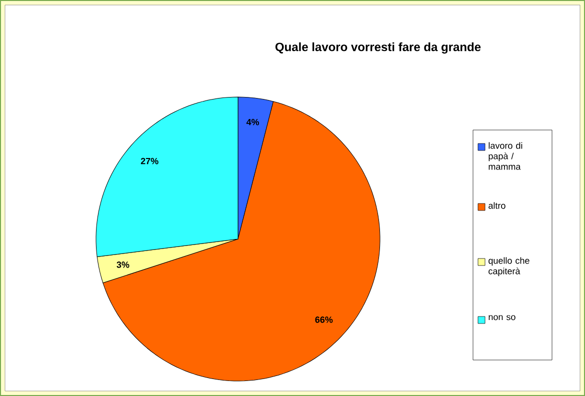 The image size is (585, 396). I want to click on chart-title: Quale lavoro vorresti fare da grande, so click(378, 48).